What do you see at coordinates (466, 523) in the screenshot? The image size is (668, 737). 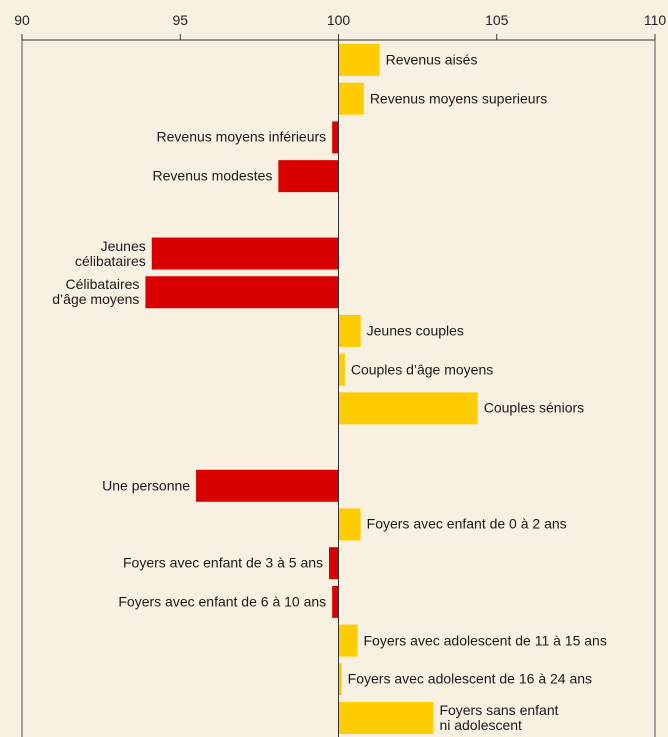 I see `category-label: Foyers avec enfant de 0 à 2 ans` at bounding box center [466, 523].